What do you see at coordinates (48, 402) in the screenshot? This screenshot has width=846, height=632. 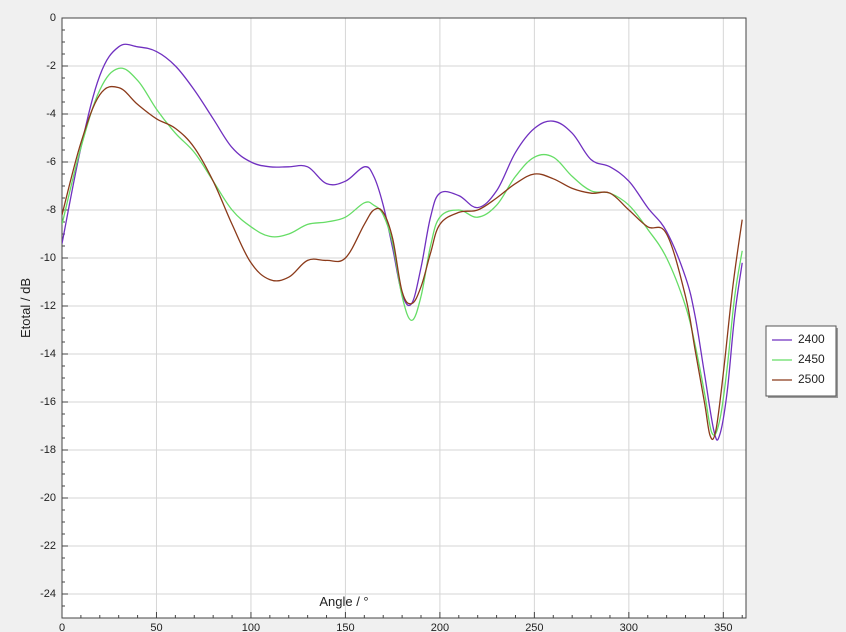 I see `y-tick-label: -16` at bounding box center [48, 402].